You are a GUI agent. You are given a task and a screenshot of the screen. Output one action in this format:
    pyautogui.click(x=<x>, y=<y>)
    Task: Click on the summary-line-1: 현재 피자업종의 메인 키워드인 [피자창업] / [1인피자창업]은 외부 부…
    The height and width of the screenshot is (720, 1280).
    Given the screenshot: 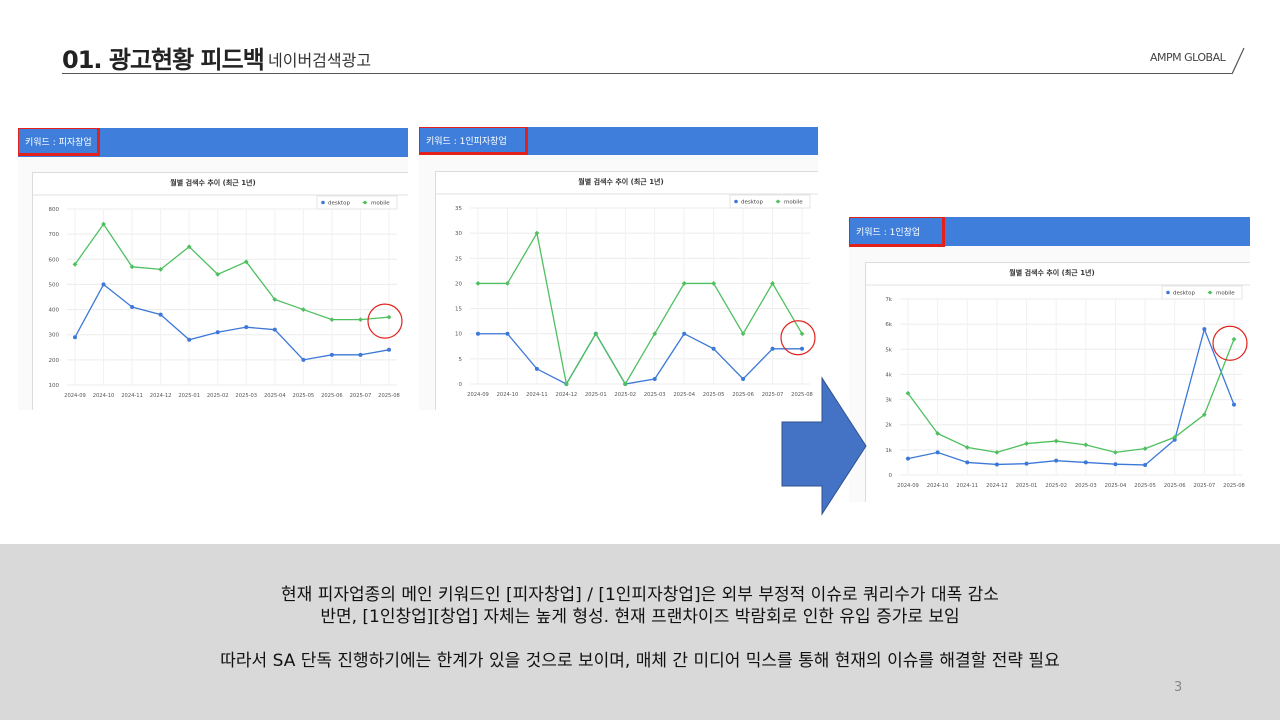 What is the action you would take?
    pyautogui.click(x=640, y=595)
    